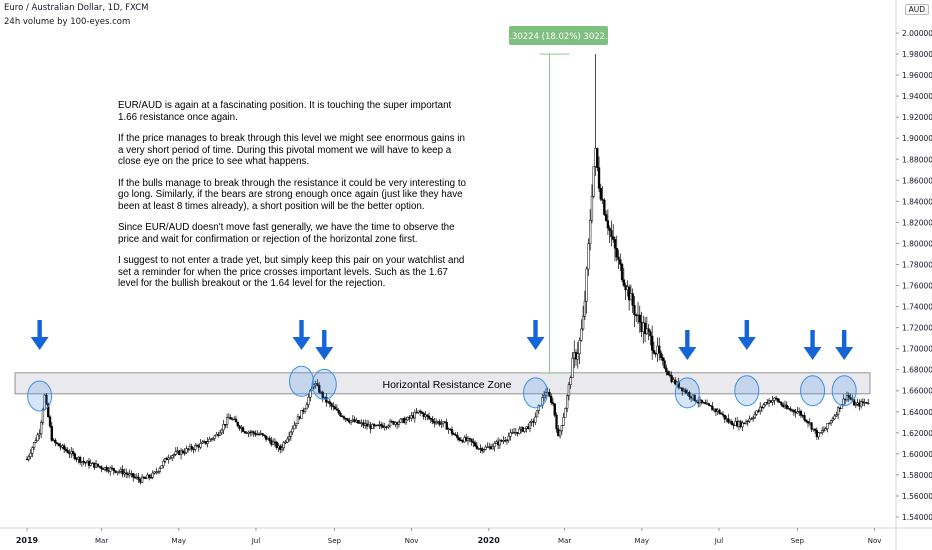 This screenshot has width=932, height=550. I want to click on price-tick-label: 1.84000, so click(917, 201).